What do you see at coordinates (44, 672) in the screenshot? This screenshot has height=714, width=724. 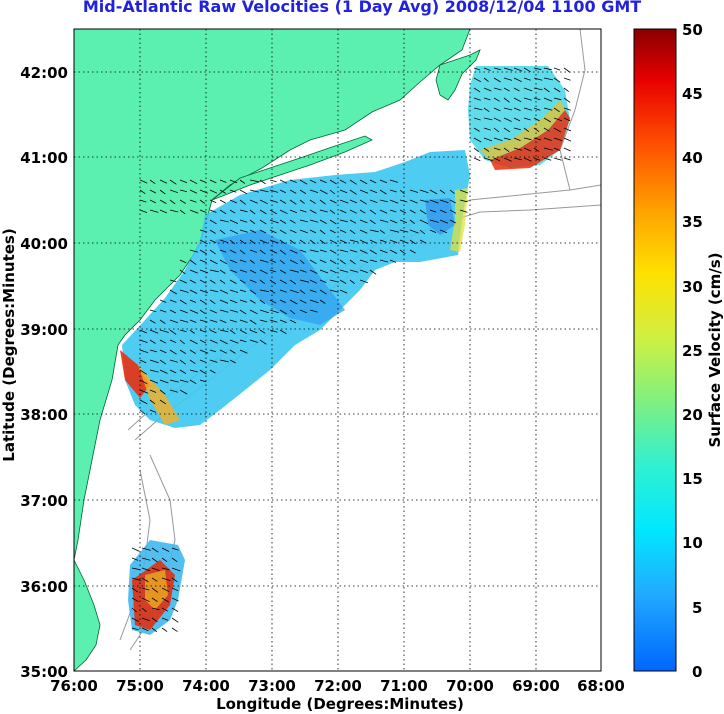 I see `y-tick-label: 35:00` at bounding box center [44, 672].